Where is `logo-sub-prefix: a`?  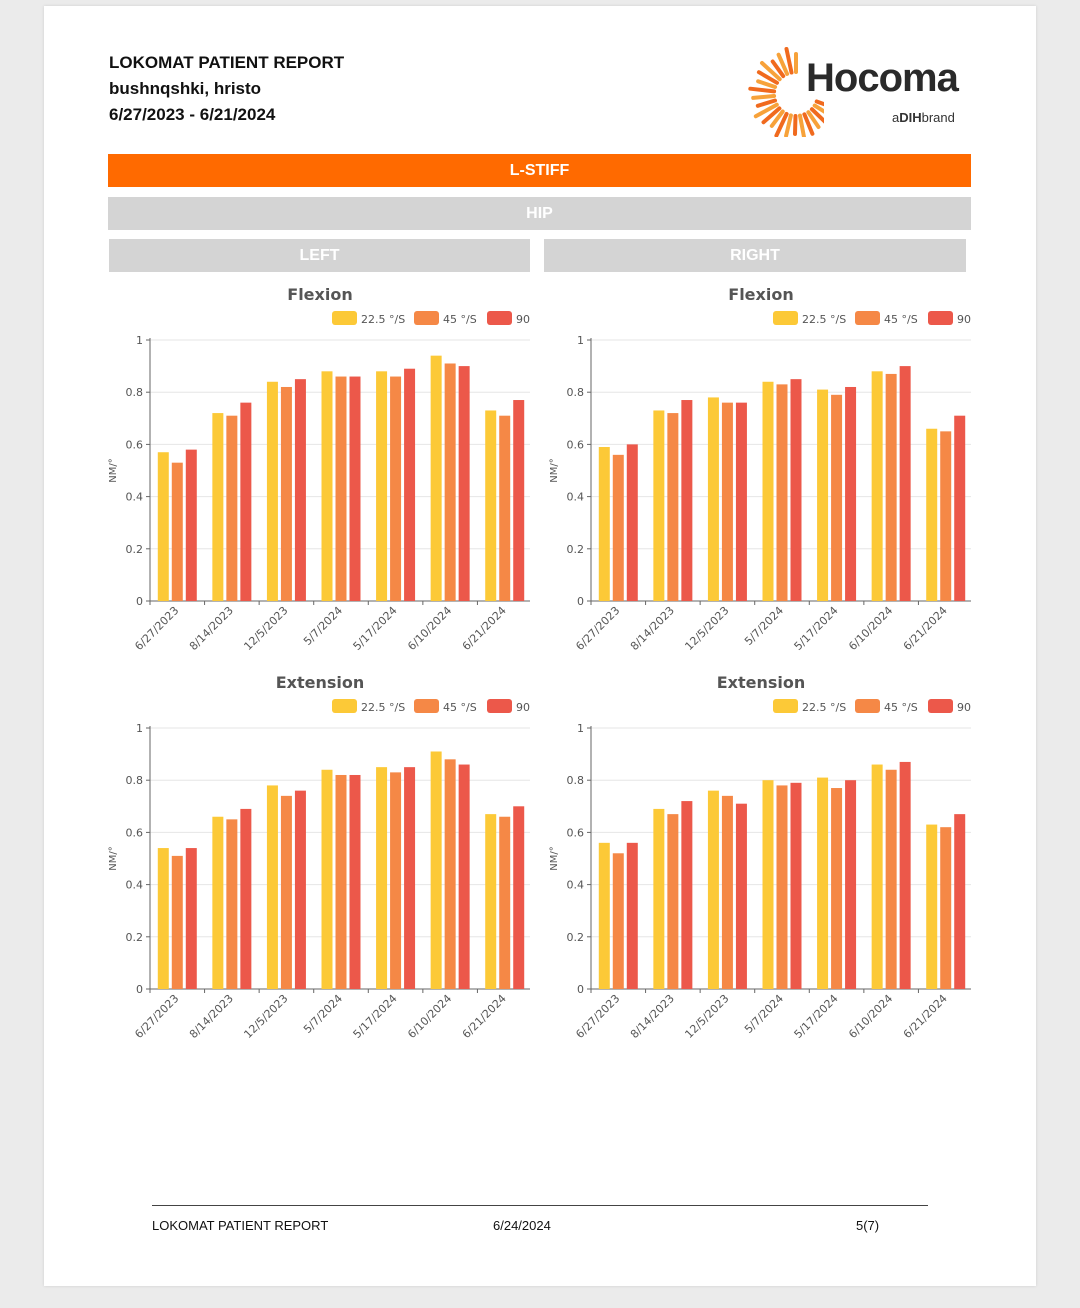 logo-sub-prefix: a is located at coordinates (896, 117).